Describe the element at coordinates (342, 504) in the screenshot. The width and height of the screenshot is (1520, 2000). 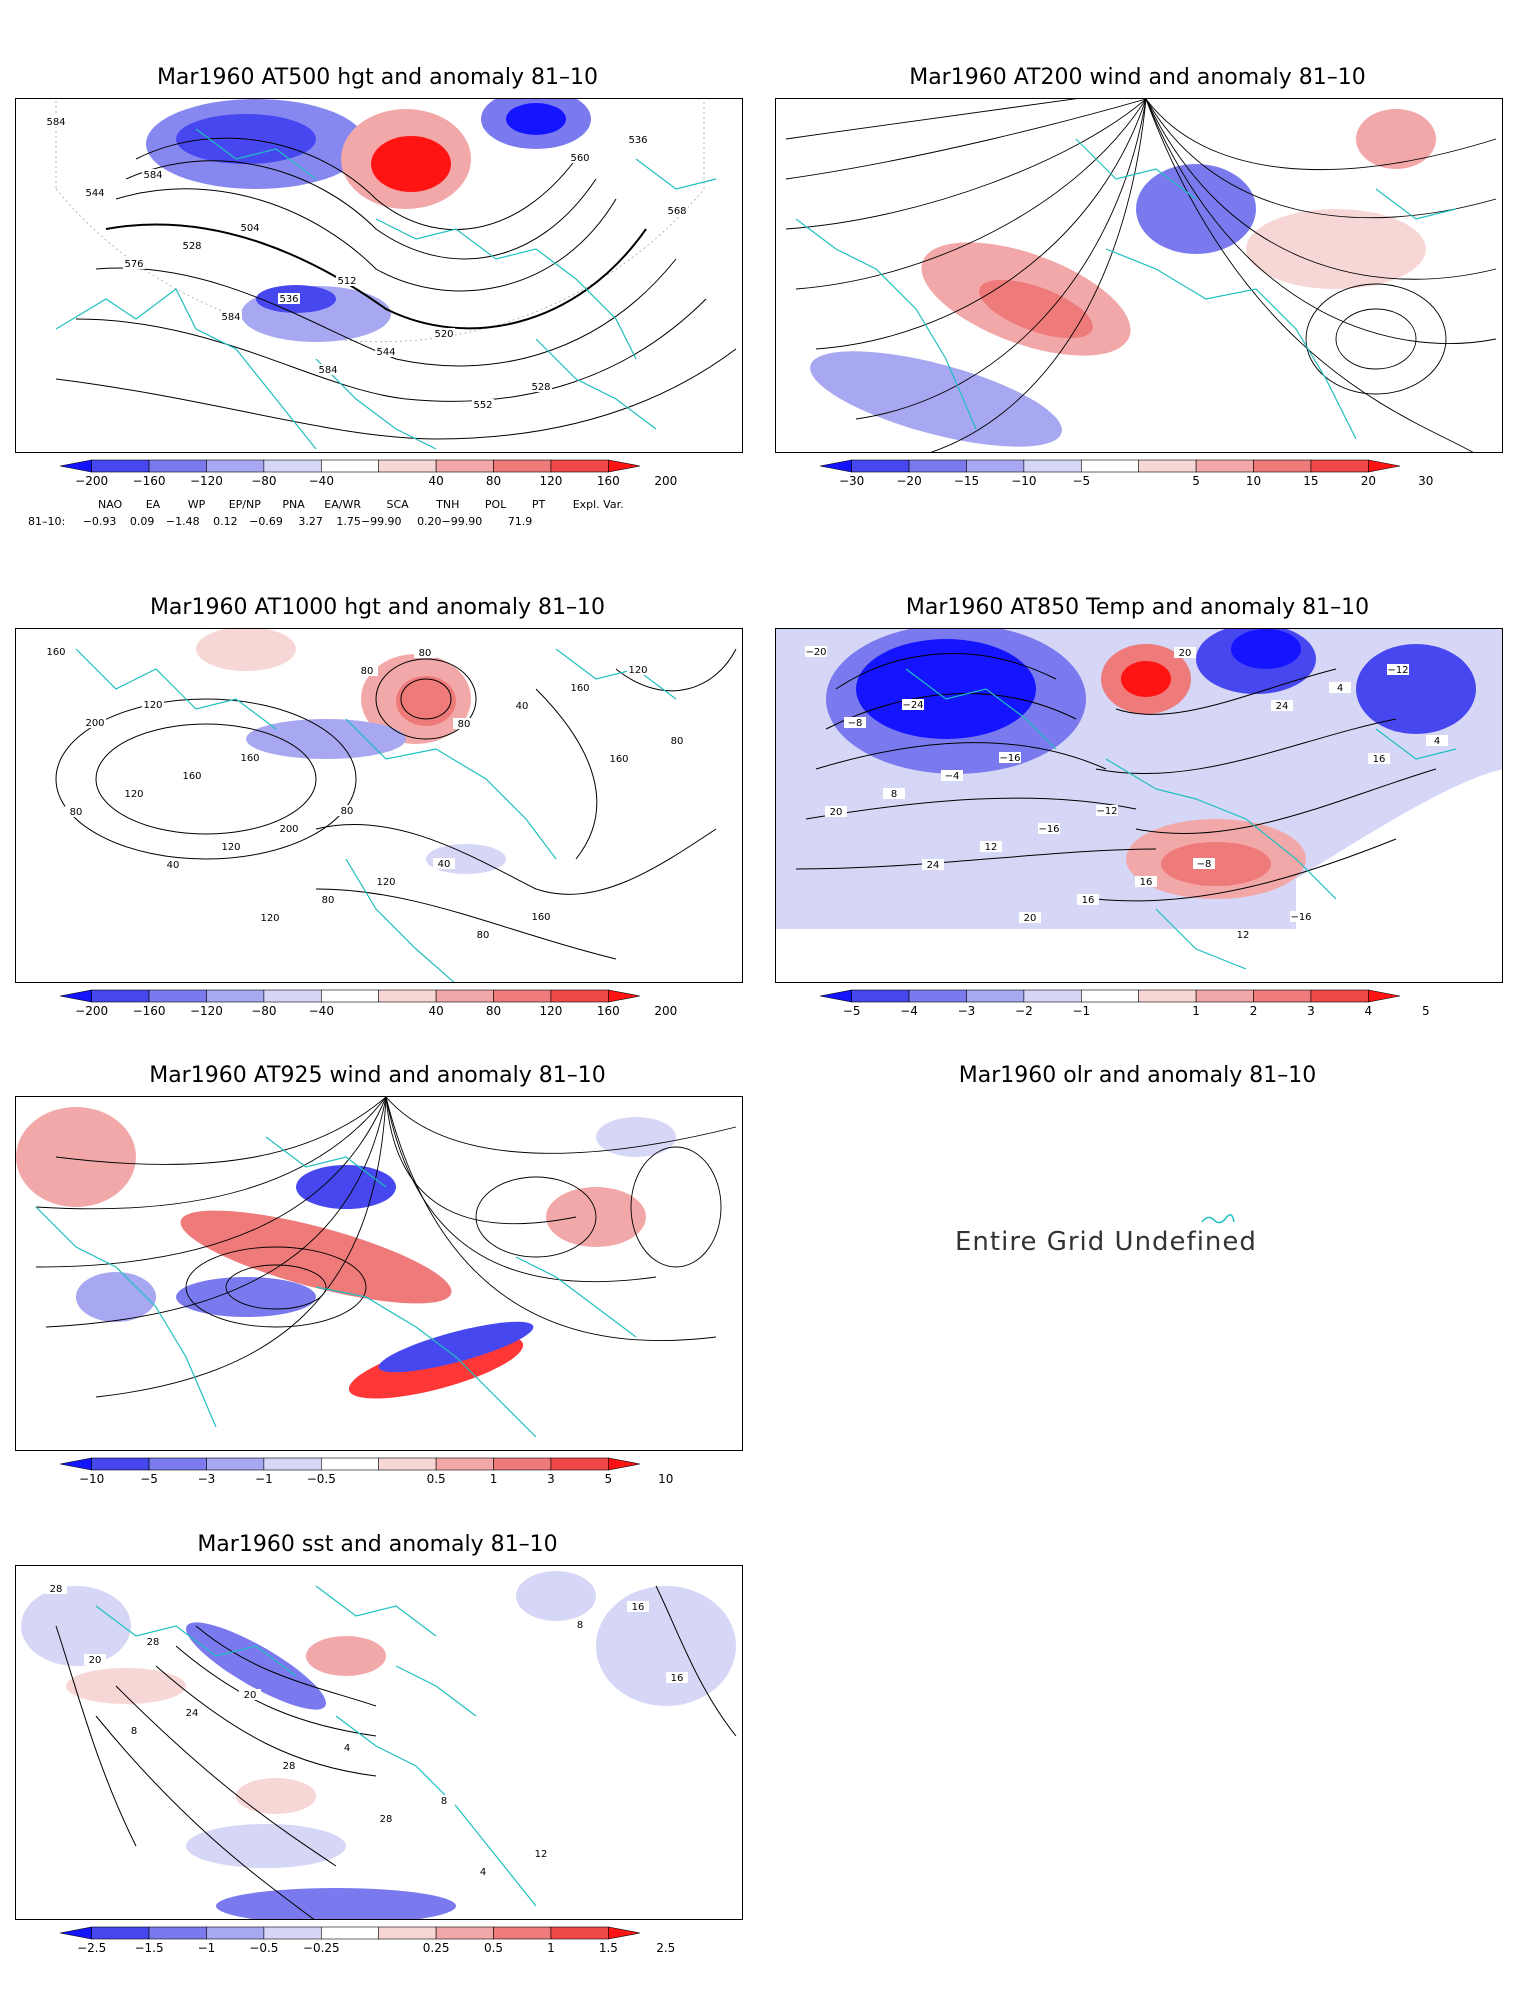
I see `index-header-eawr: EA/WR` at that location.